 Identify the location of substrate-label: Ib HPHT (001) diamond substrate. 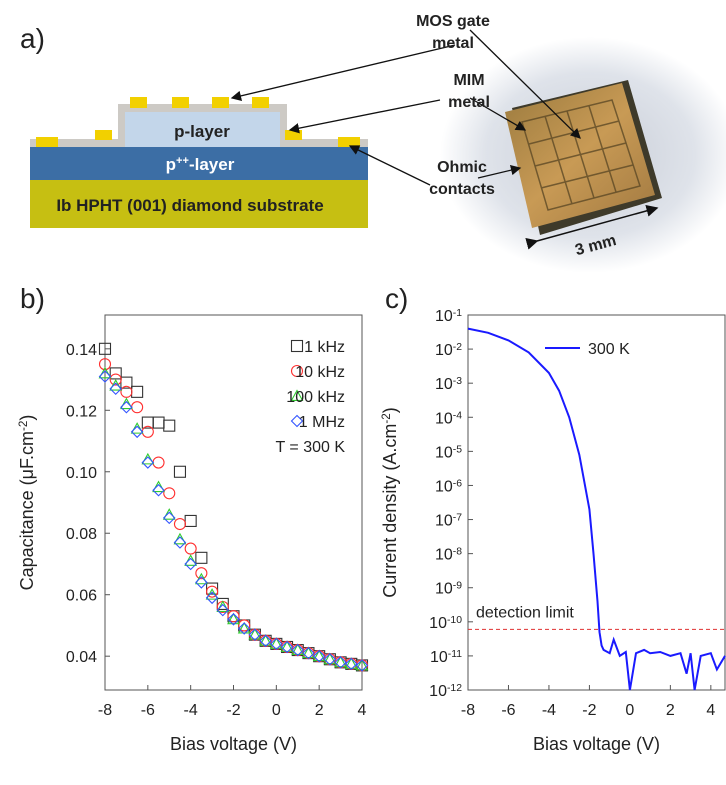
(189, 205).